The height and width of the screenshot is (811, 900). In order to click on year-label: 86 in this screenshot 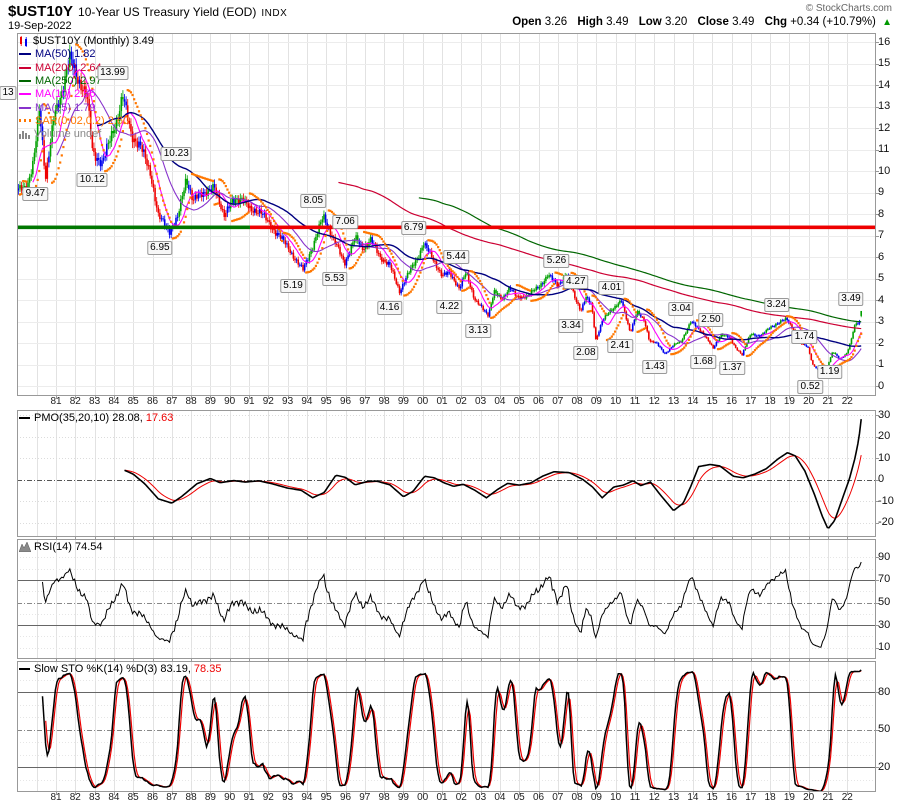, I will do `click(152, 401)`.